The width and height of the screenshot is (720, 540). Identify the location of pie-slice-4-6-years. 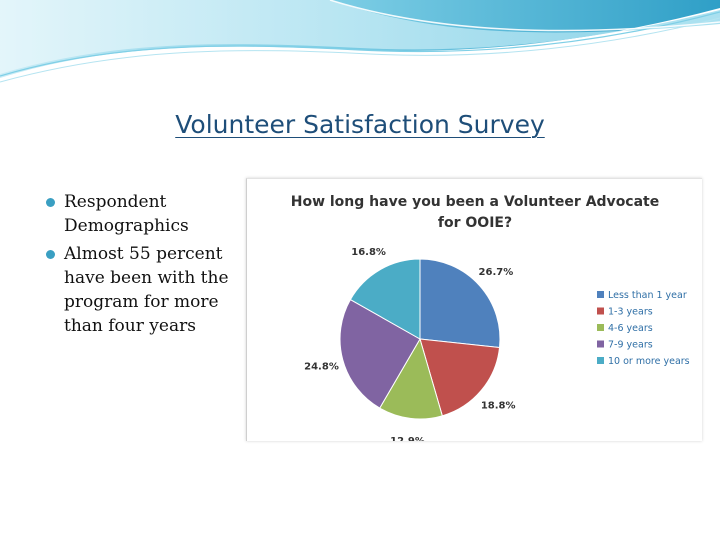
(411, 378).